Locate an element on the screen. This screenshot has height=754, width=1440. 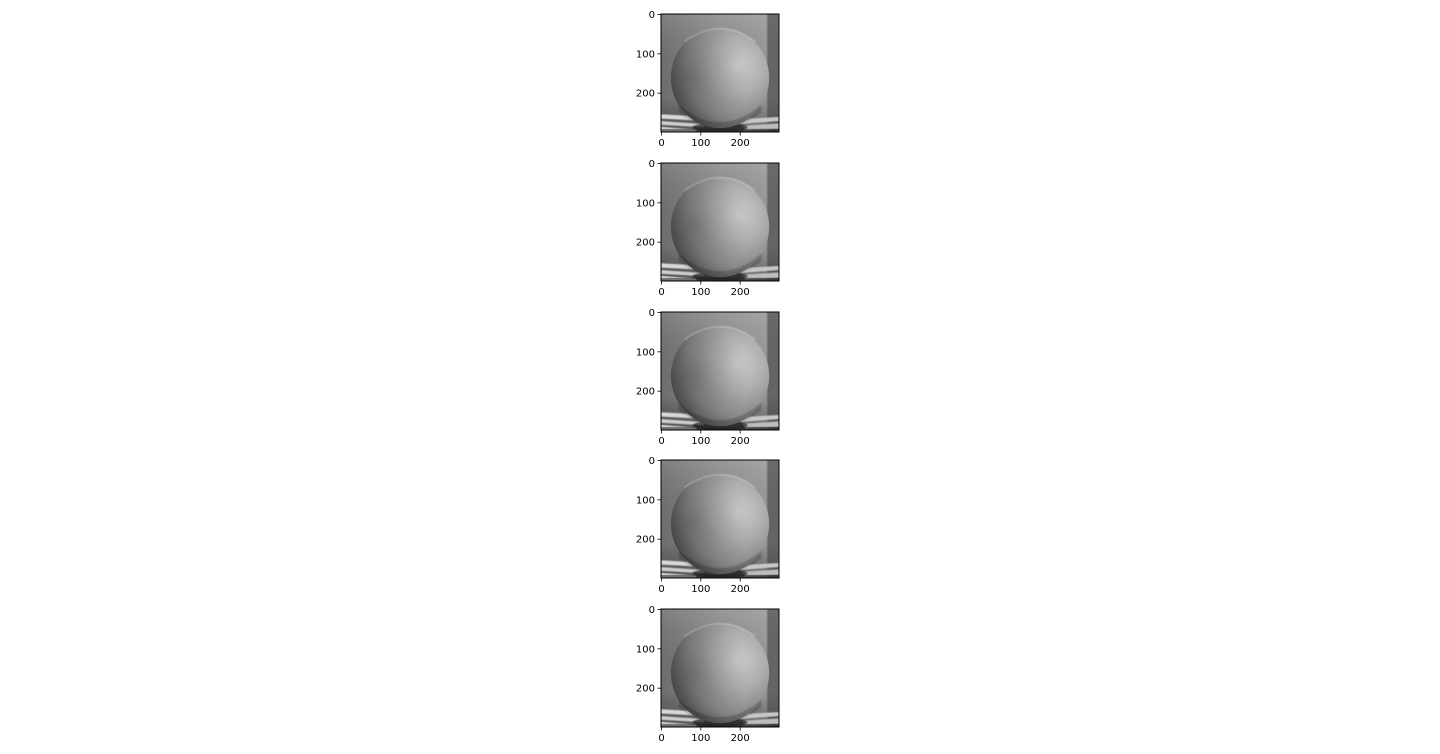
subplot-1: 0 100 200 0 100 200 is located at coordinates (708, 79).